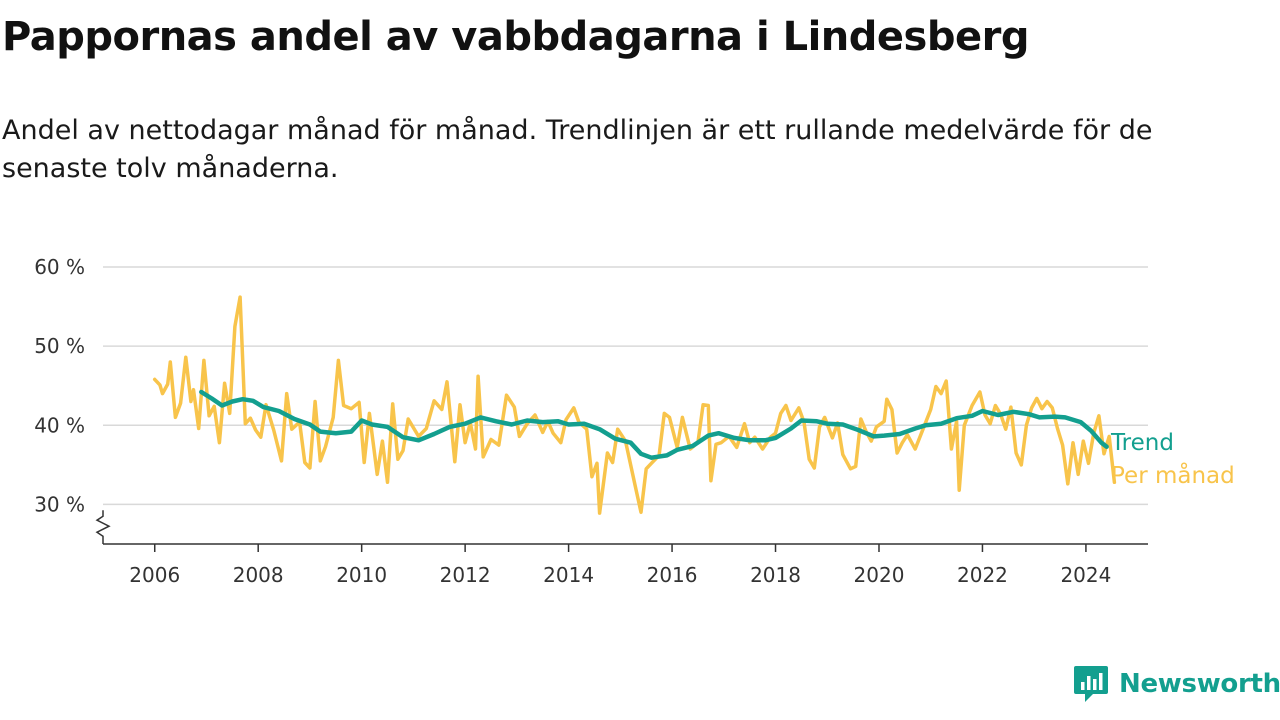 This screenshot has width=1280, height=720. What do you see at coordinates (672, 575) in the screenshot?
I see `x-tick-label: 2016` at bounding box center [672, 575].